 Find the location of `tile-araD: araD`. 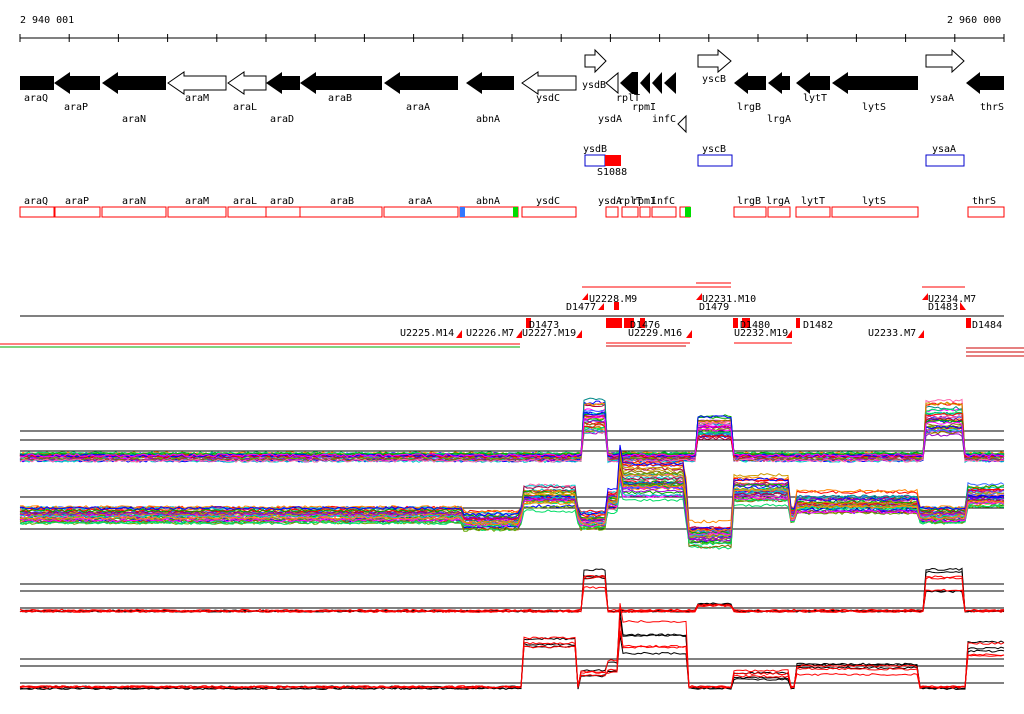

tile-araD: araD is located at coordinates (283, 207).